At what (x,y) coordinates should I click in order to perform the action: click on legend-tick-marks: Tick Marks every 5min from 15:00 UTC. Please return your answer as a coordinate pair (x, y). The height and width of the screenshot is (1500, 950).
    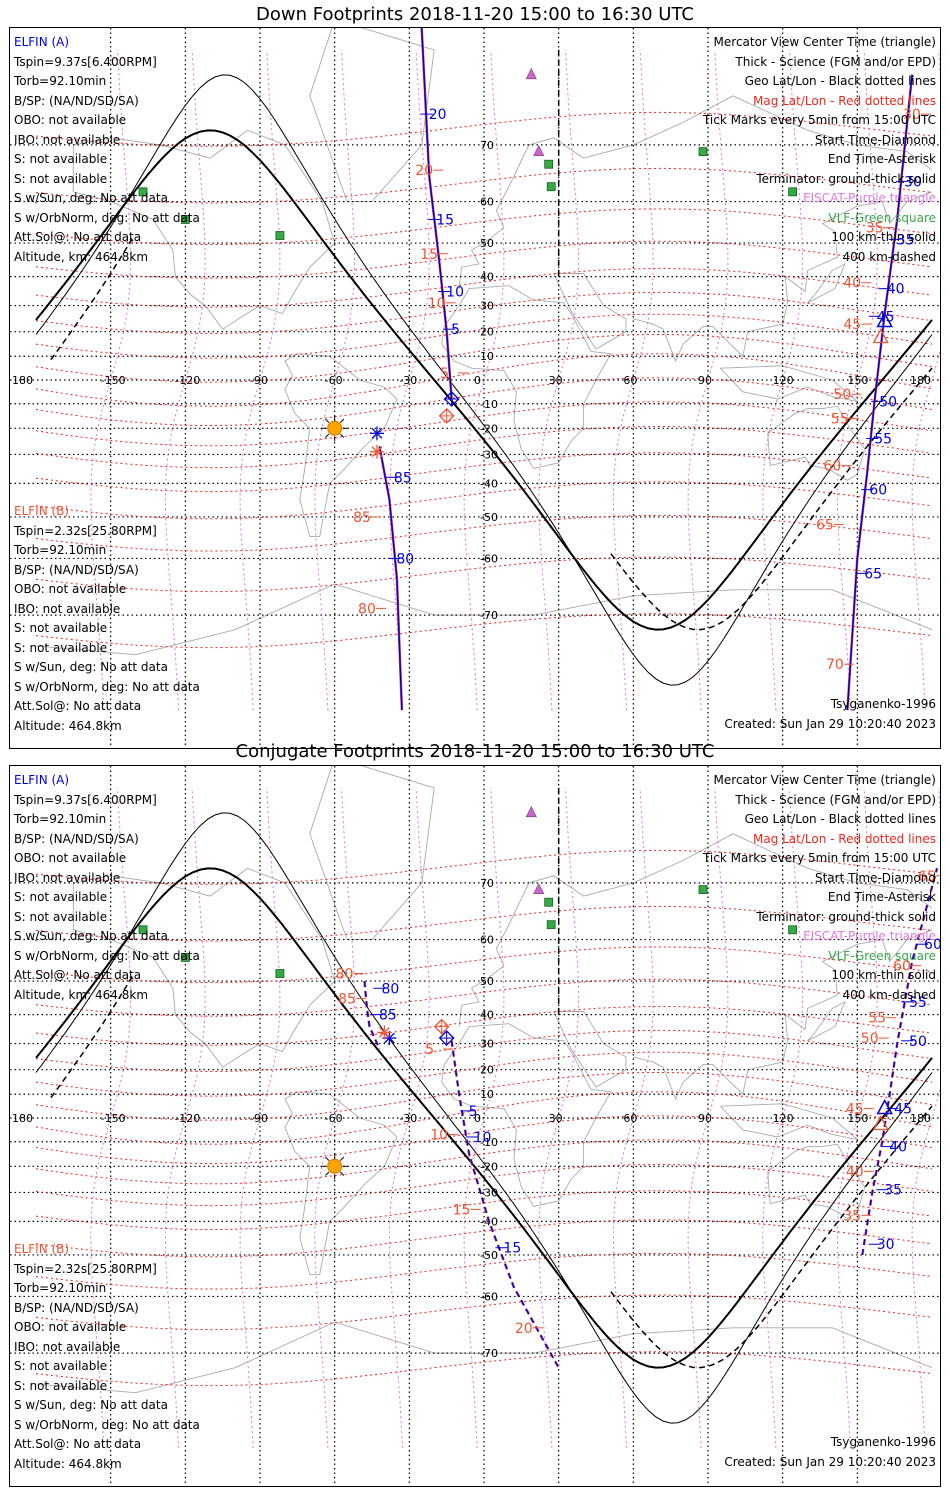
    Looking at the image, I should click on (819, 120).